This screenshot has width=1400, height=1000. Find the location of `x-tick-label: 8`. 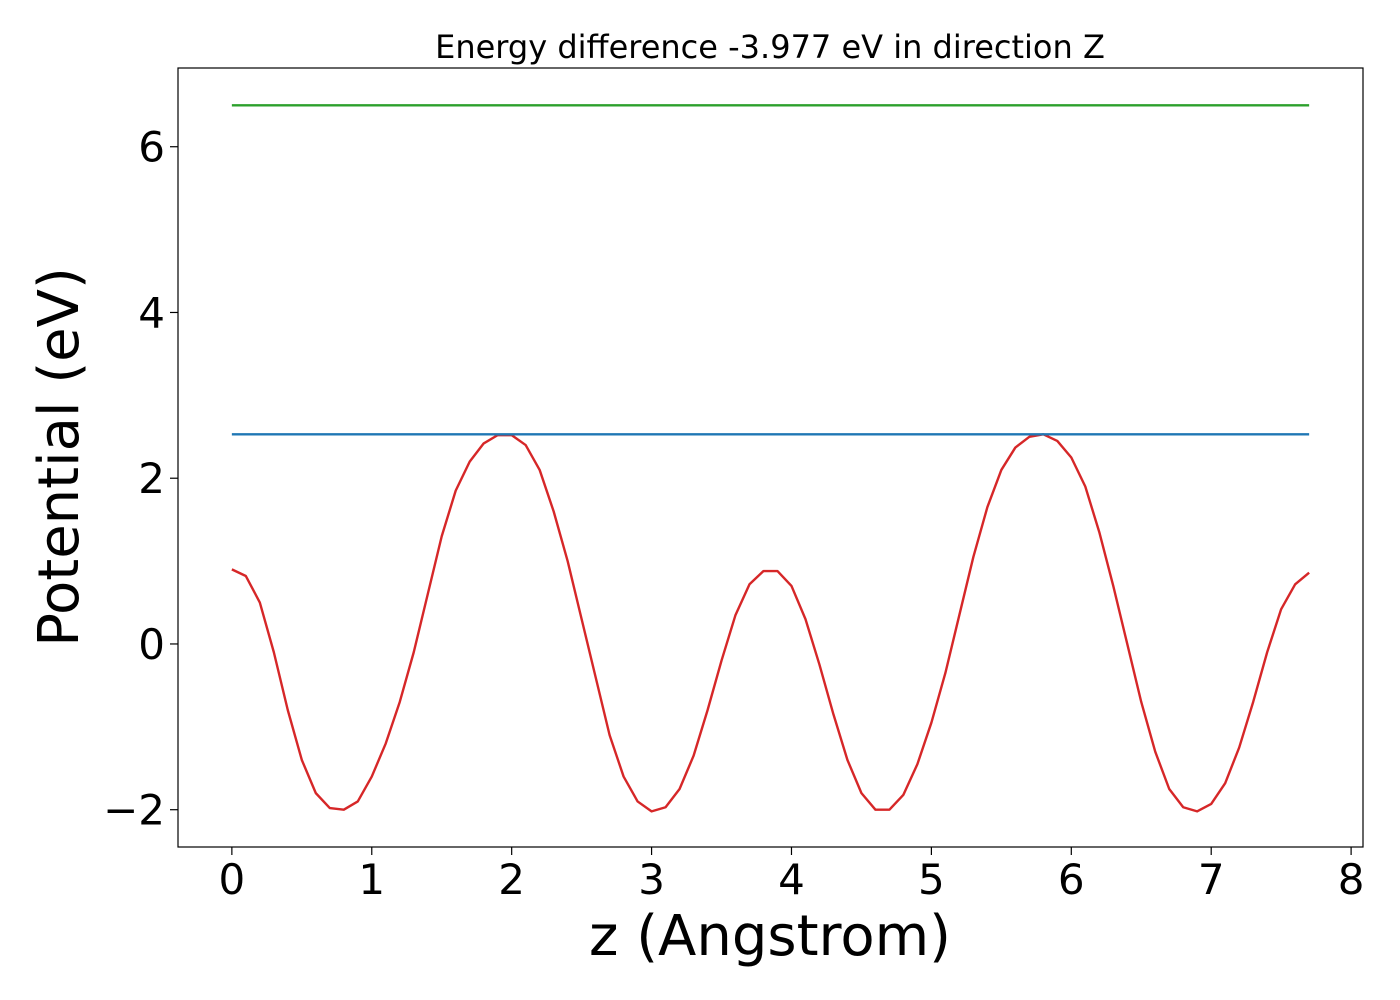

x-tick-label: 8 is located at coordinates (1351, 879).